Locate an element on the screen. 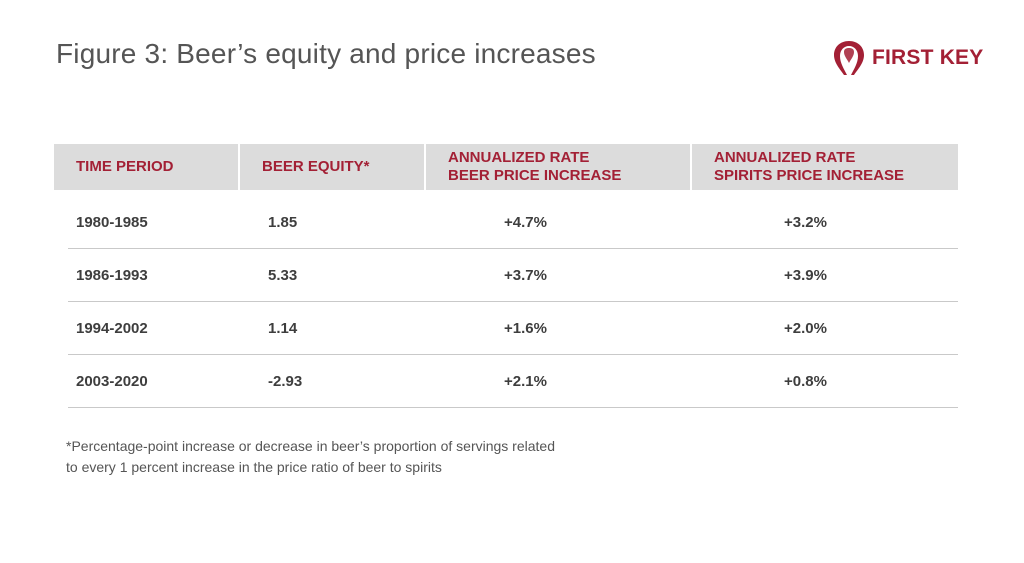 Image resolution: width=1024 pixels, height=563 pixels. cell-time-period: 1986-1993 is located at coordinates (112, 275).